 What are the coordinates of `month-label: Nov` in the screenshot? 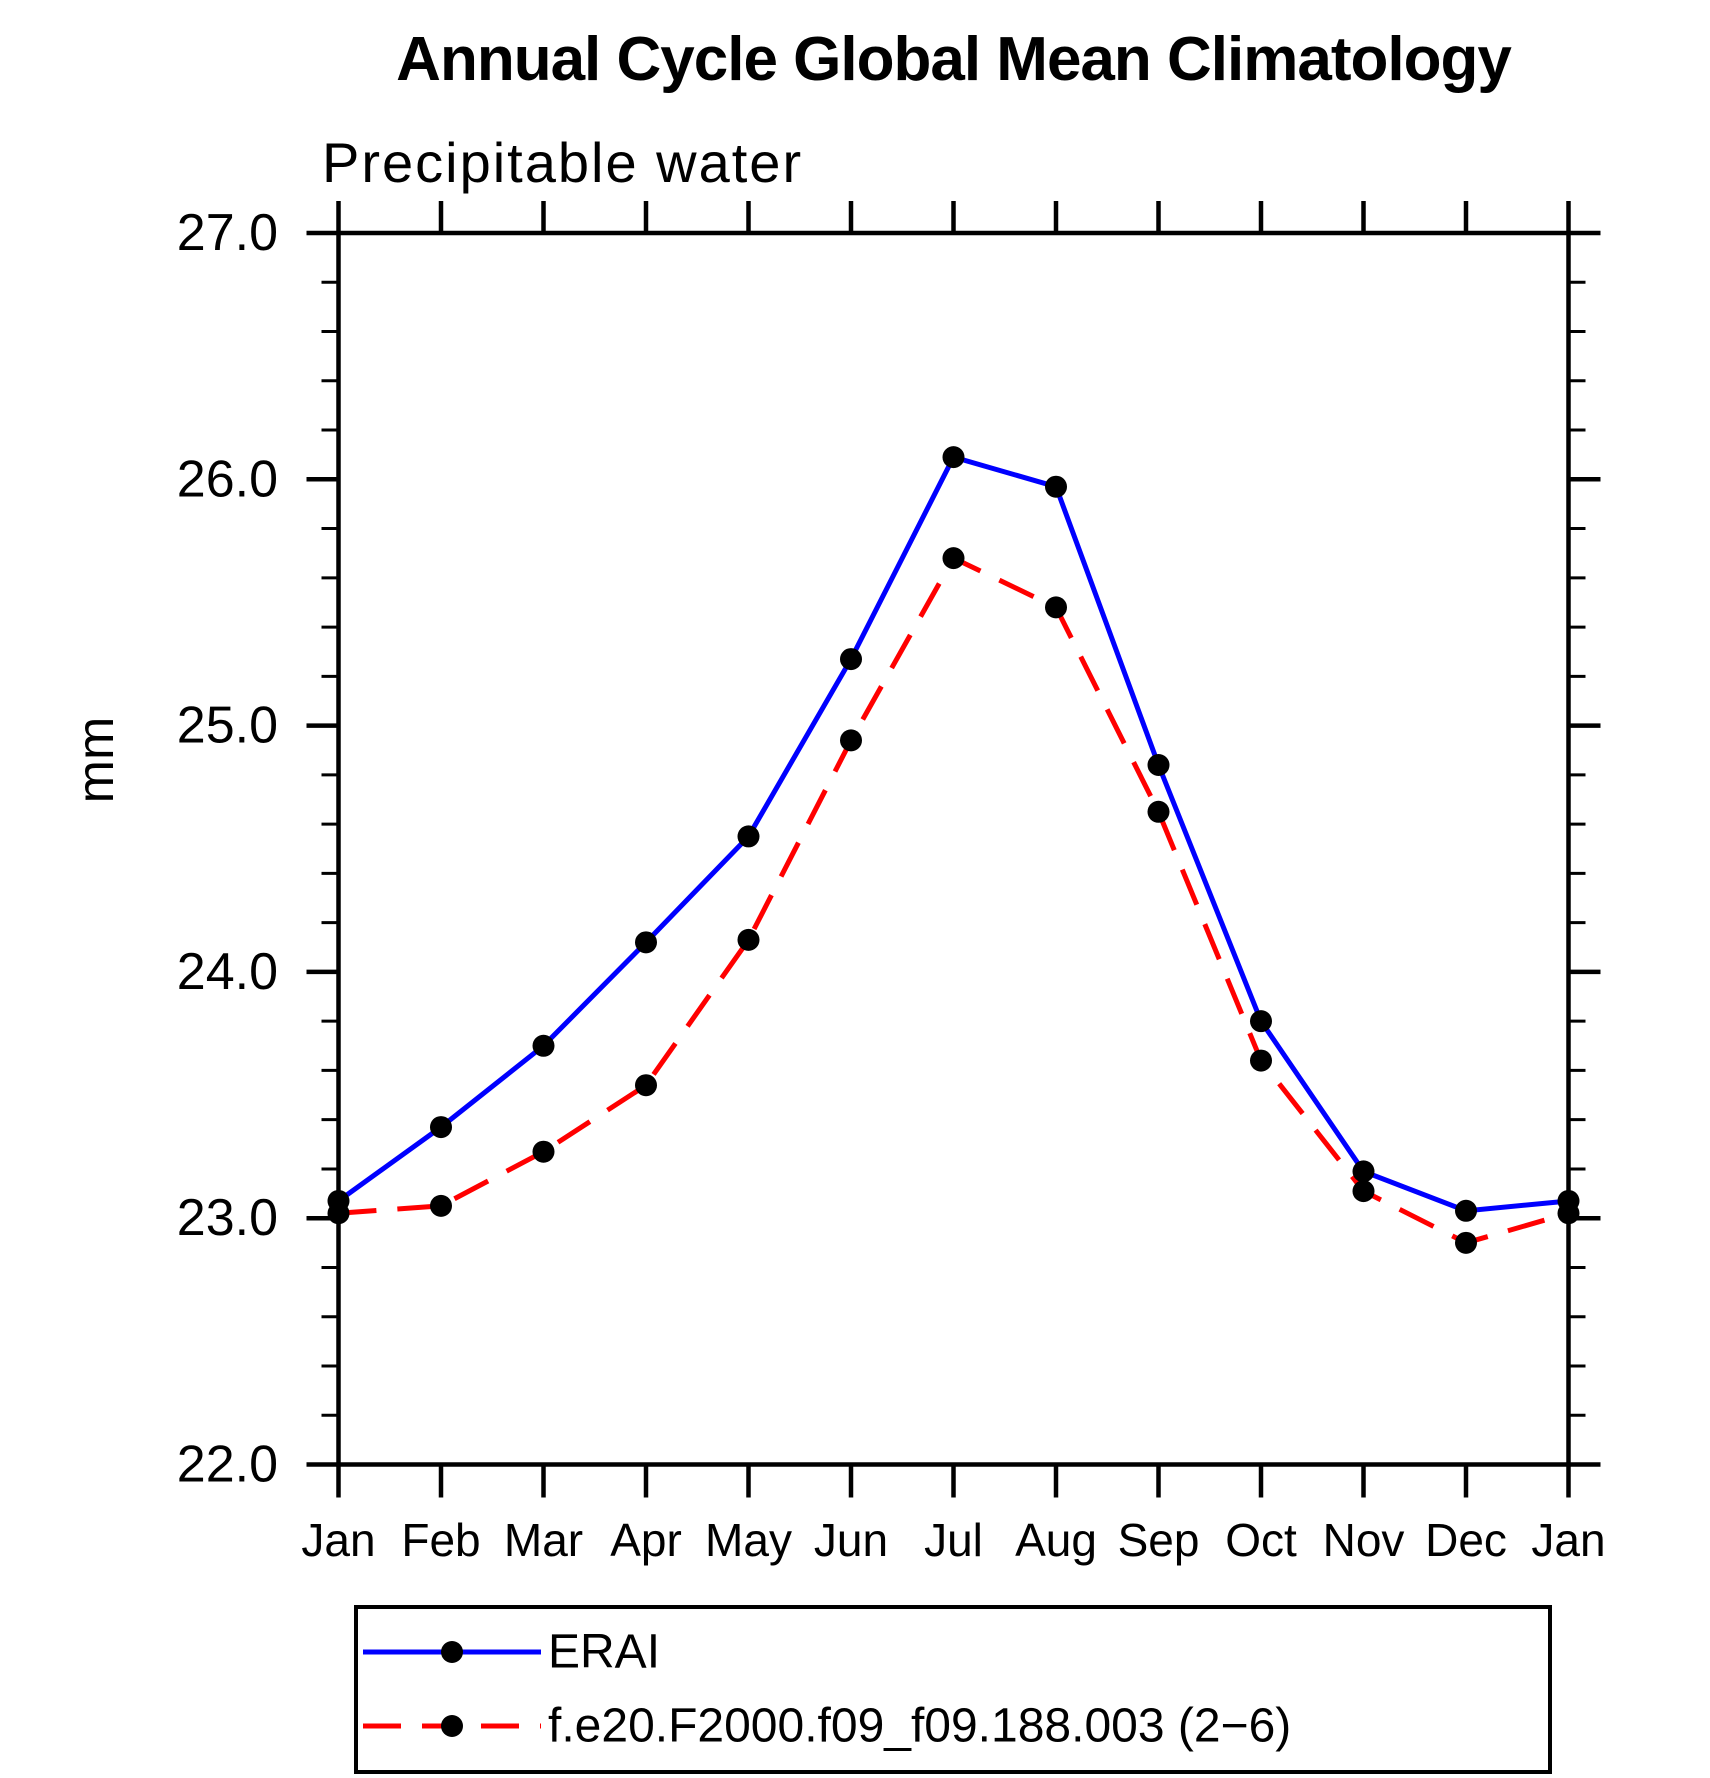 It's located at (1364, 1540).